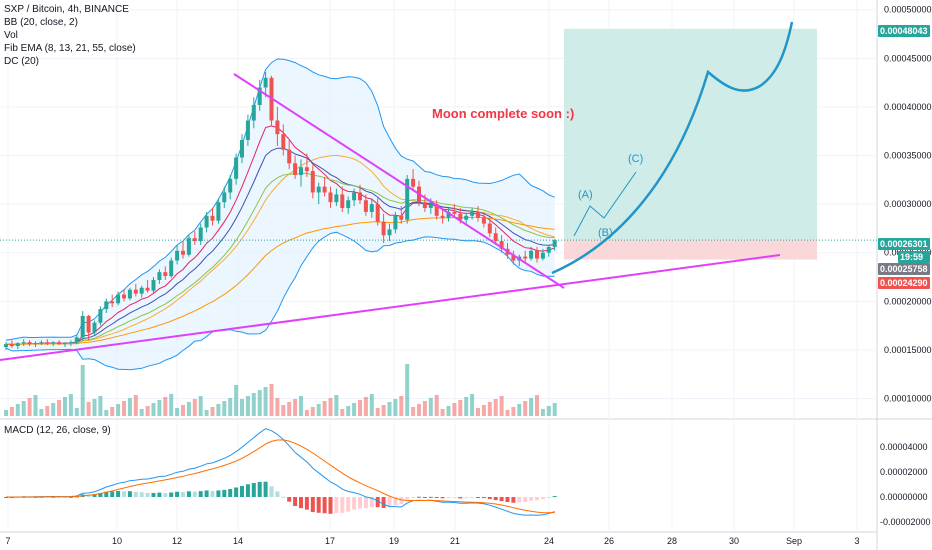 The height and width of the screenshot is (550, 932). Describe the element at coordinates (585, 195) in the screenshot. I see `wave-a-label: (A)` at that location.